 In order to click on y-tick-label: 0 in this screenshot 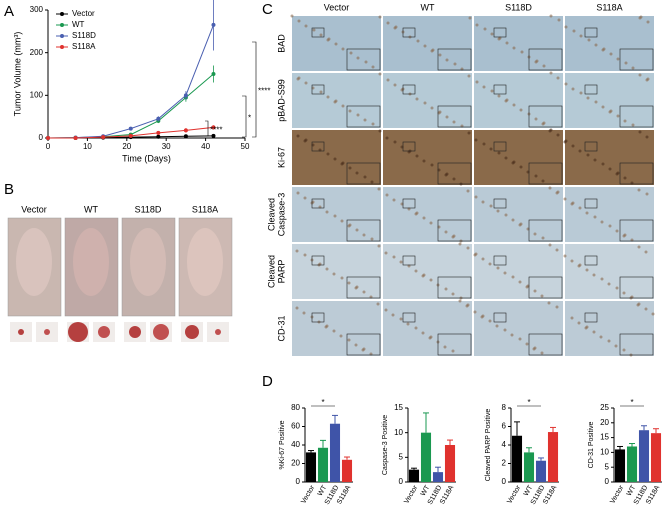, I will do `click(298, 481)`.